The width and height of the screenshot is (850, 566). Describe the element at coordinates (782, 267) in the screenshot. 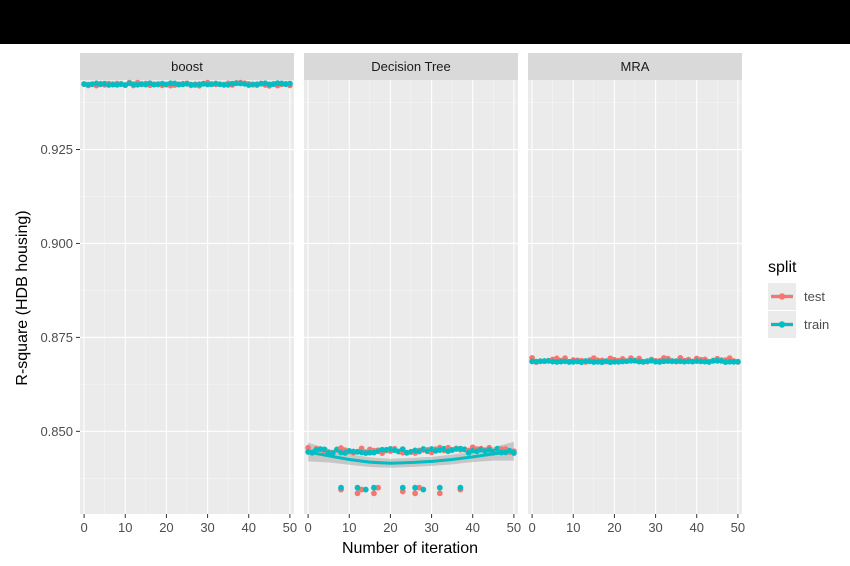

I see `legend-title: split` at that location.